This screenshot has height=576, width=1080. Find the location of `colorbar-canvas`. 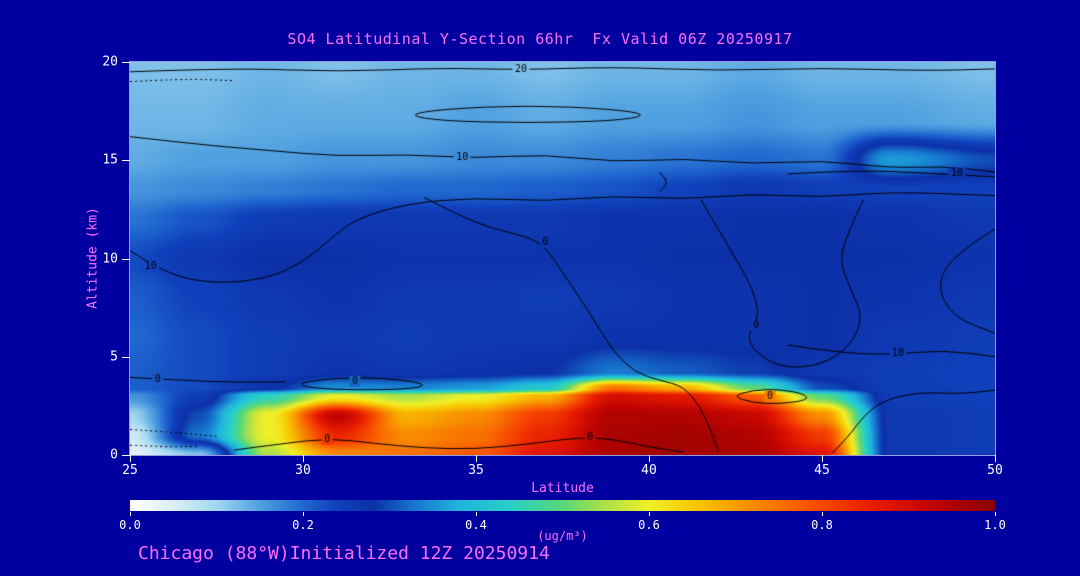

colorbar-canvas is located at coordinates (562, 505).